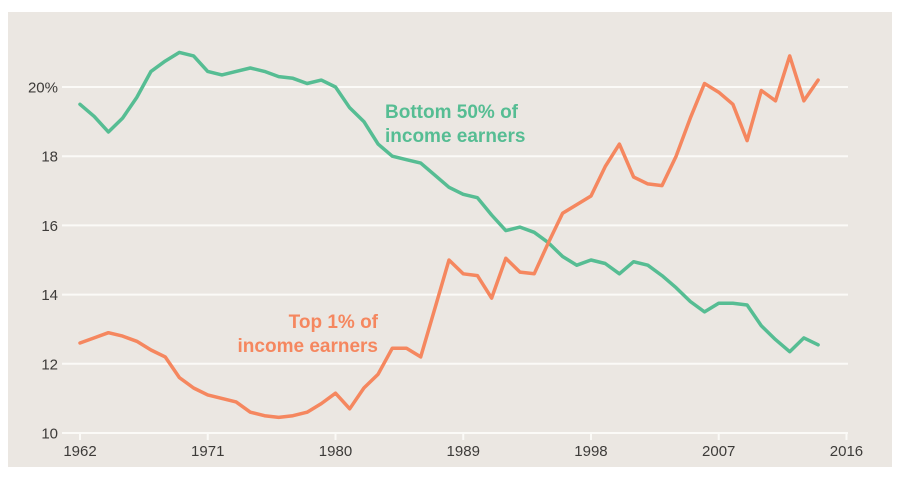  I want to click on series-label-top-1: Top 1% of income earners, so click(308, 335).